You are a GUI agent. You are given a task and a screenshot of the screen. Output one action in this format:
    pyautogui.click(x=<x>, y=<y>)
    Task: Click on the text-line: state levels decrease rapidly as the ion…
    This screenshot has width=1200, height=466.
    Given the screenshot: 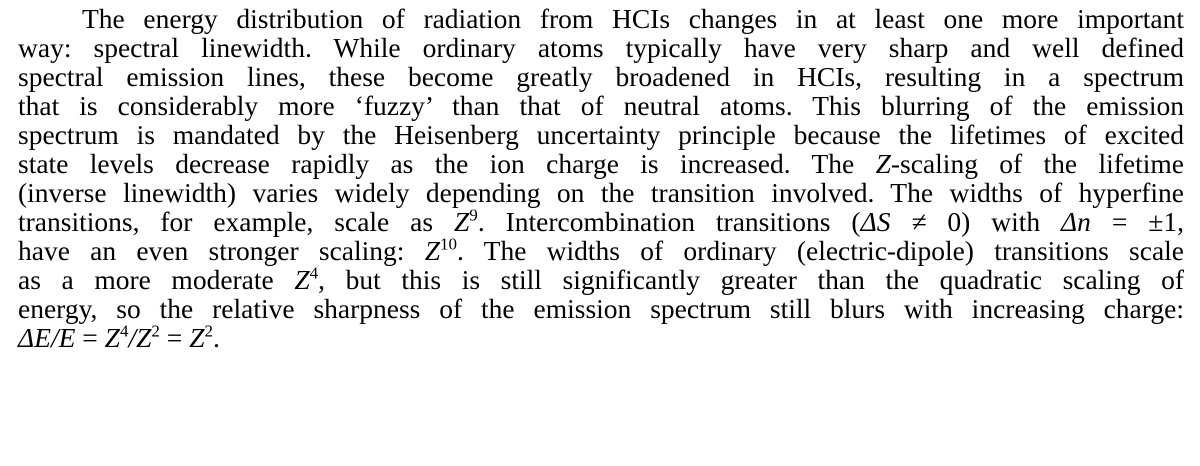 What is the action you would take?
    pyautogui.click(x=601, y=163)
    